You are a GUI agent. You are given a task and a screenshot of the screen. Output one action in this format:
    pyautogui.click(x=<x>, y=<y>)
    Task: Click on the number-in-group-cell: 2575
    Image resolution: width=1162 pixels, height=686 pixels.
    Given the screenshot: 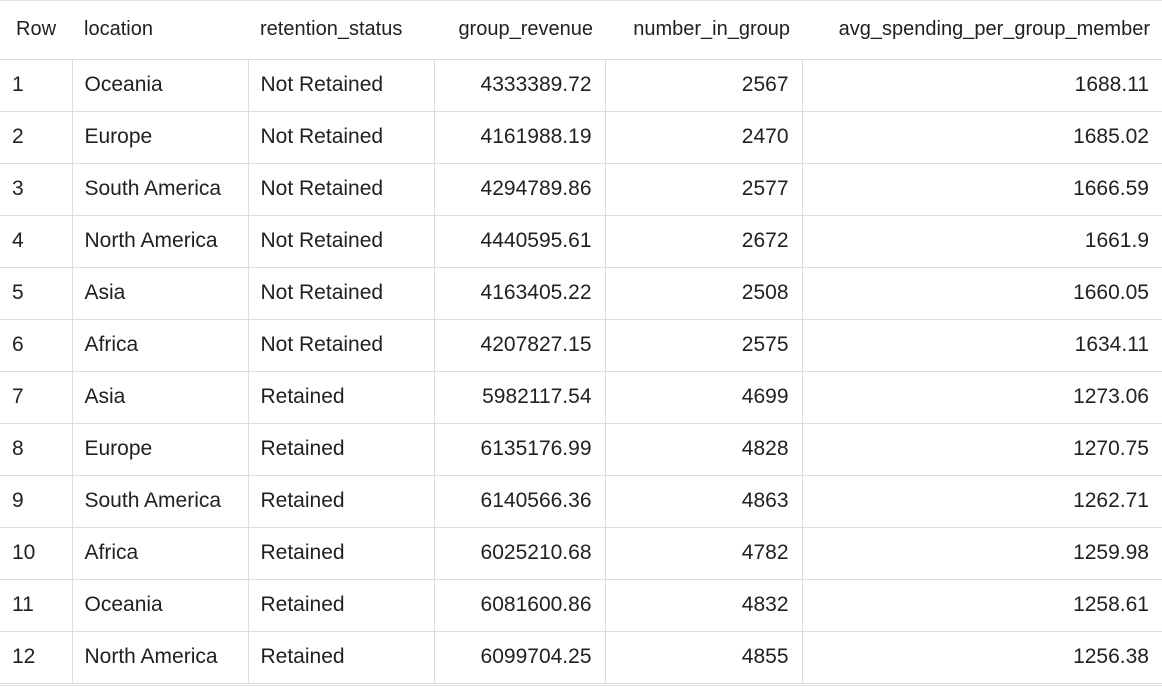 What is the action you would take?
    pyautogui.click(x=703, y=345)
    